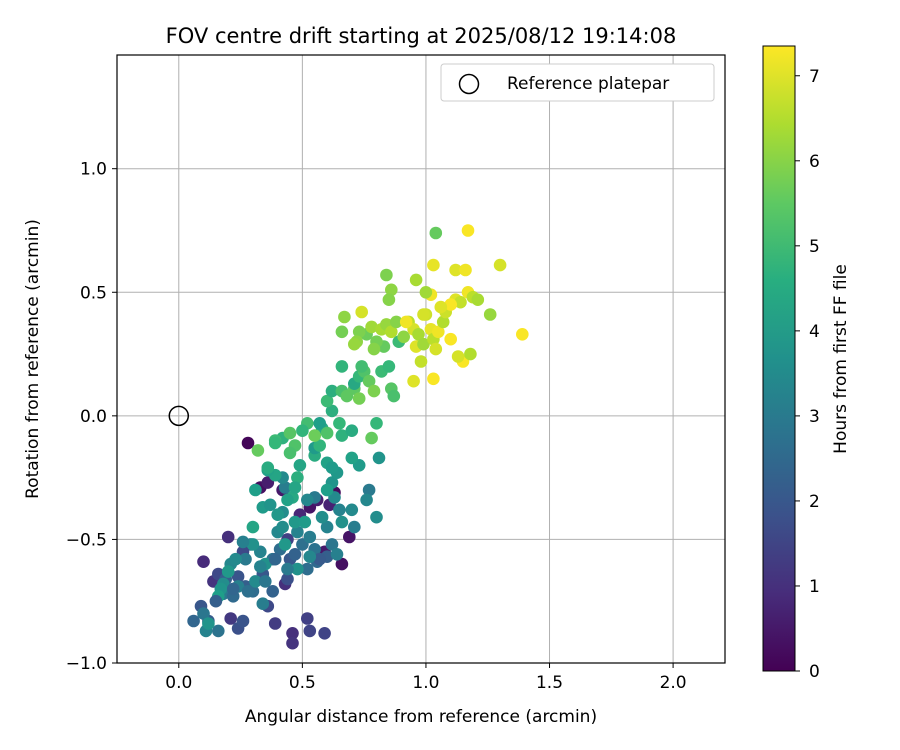  I want to click on colorbar-tick-label: 0, so click(814, 672).